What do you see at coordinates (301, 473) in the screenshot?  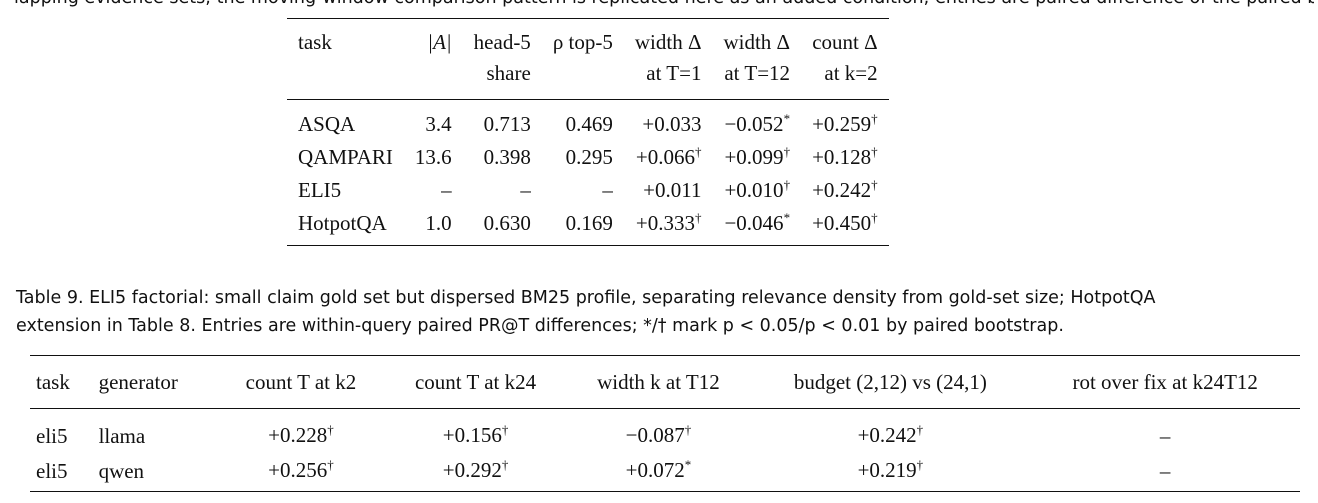 I see `cell-count-k2: +0.256†` at bounding box center [301, 473].